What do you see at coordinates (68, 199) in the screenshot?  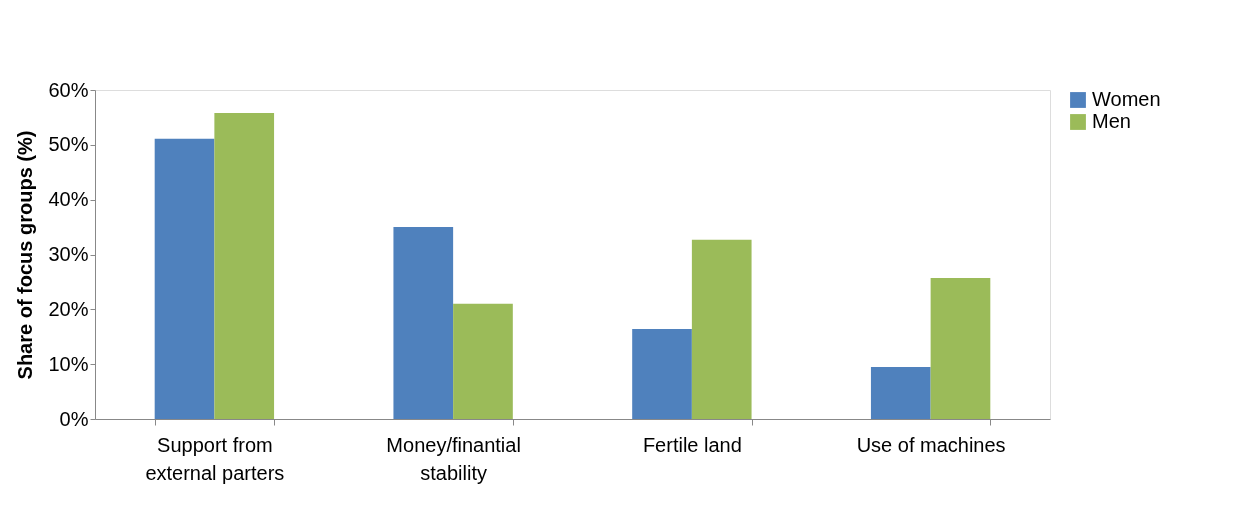 I see `y-tick-label: 40%` at bounding box center [68, 199].